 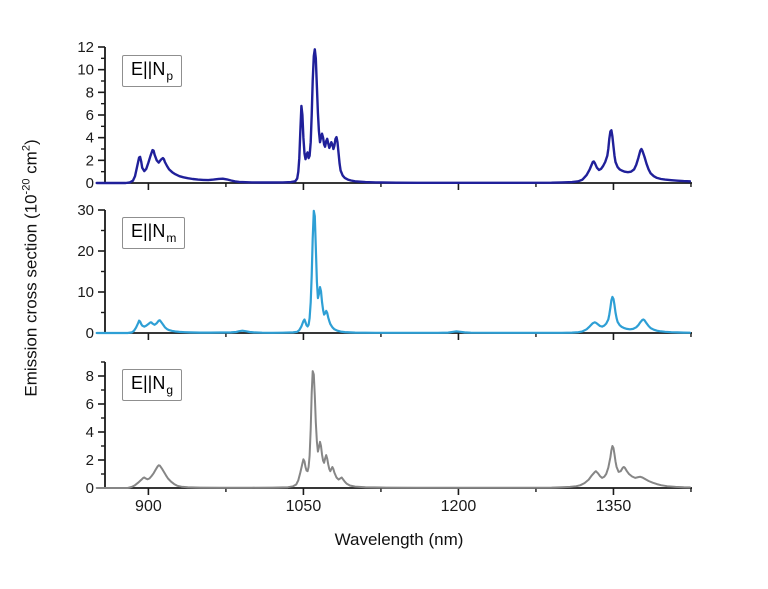 I want to click on x-axis-title: Wavelength (nm), so click(x=399, y=539).